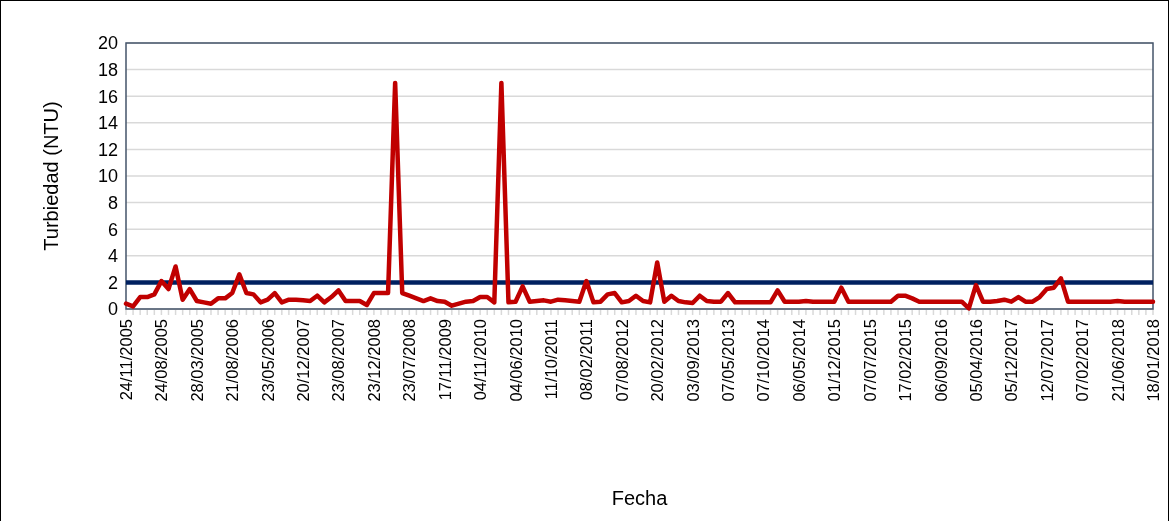 The width and height of the screenshot is (1169, 521). Describe the element at coordinates (107, 149) in the screenshot. I see `y-tick-label: 12` at that location.